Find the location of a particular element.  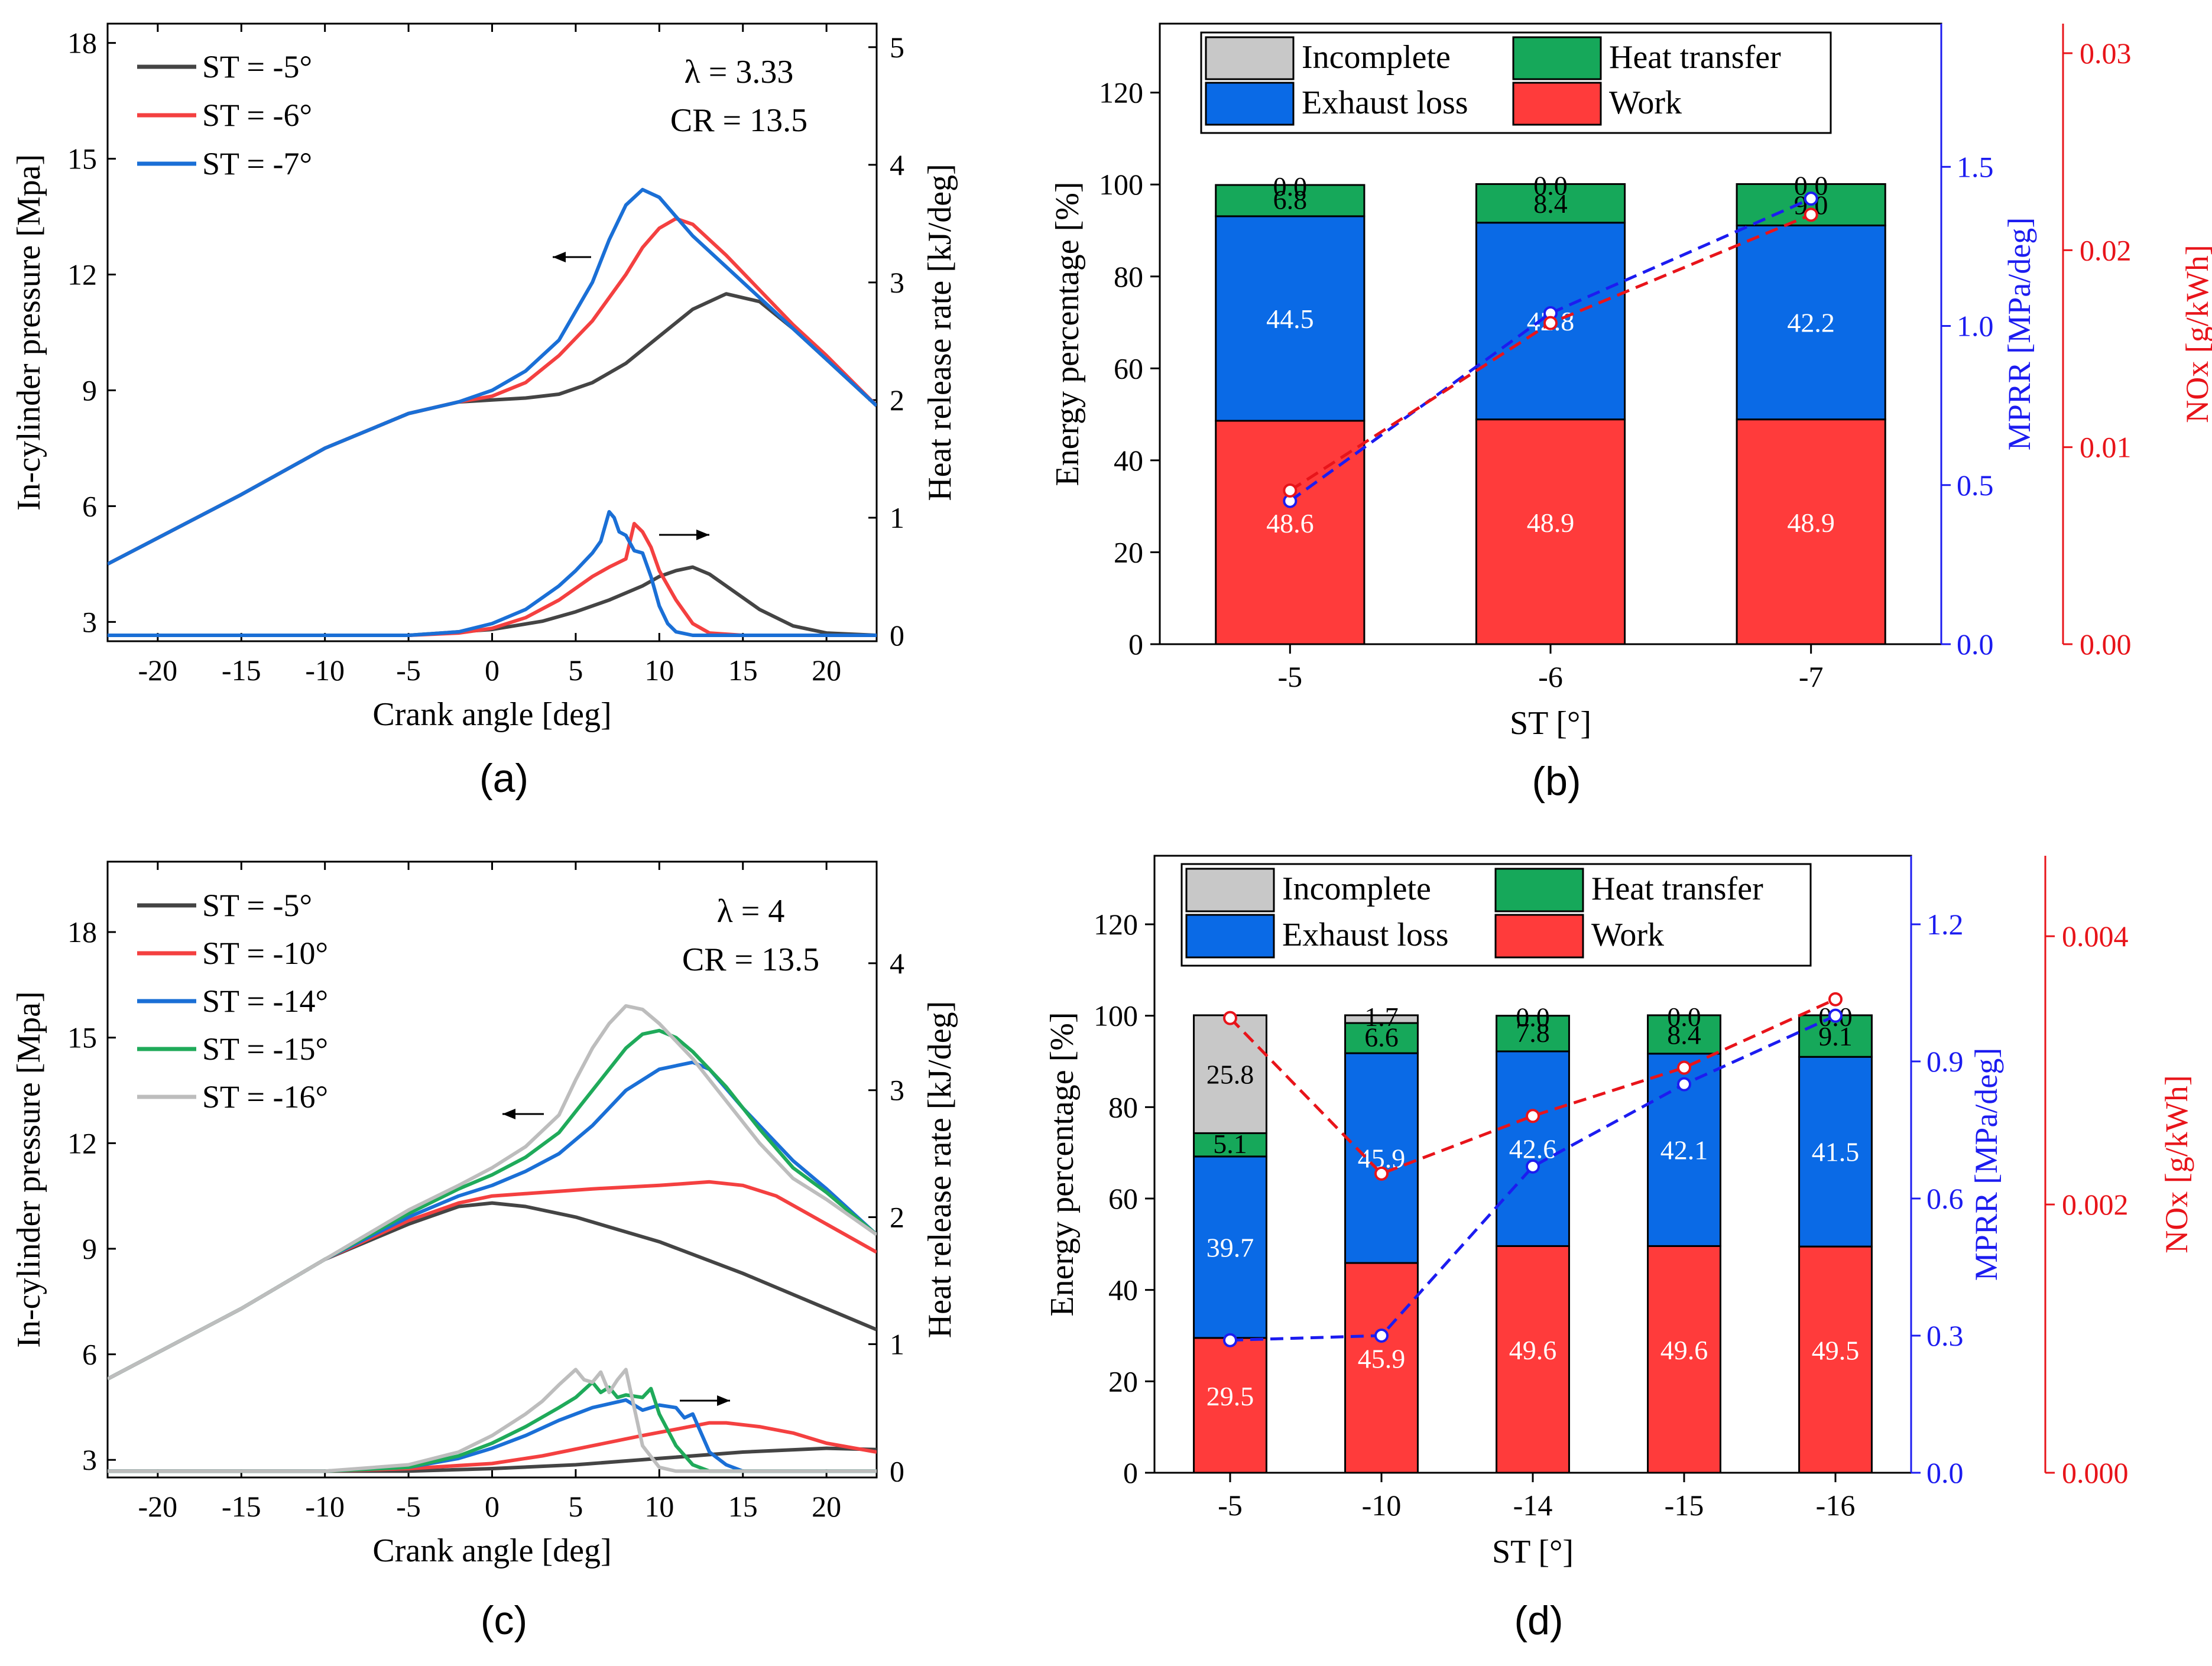

bar-label: 9.1 is located at coordinates (1835, 1036).